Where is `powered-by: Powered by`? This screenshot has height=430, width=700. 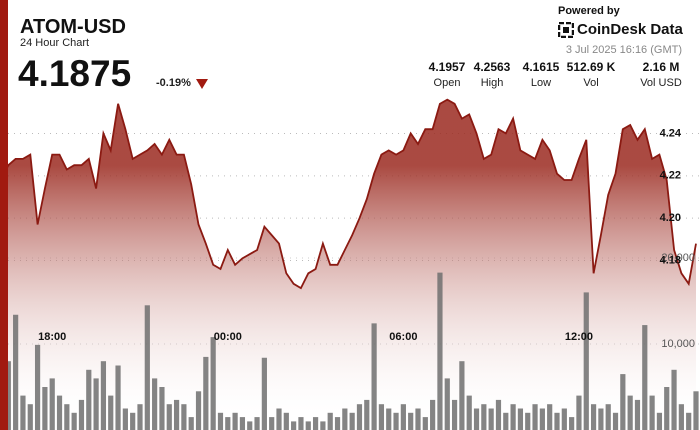
powered-by: Powered by is located at coordinates (589, 11).